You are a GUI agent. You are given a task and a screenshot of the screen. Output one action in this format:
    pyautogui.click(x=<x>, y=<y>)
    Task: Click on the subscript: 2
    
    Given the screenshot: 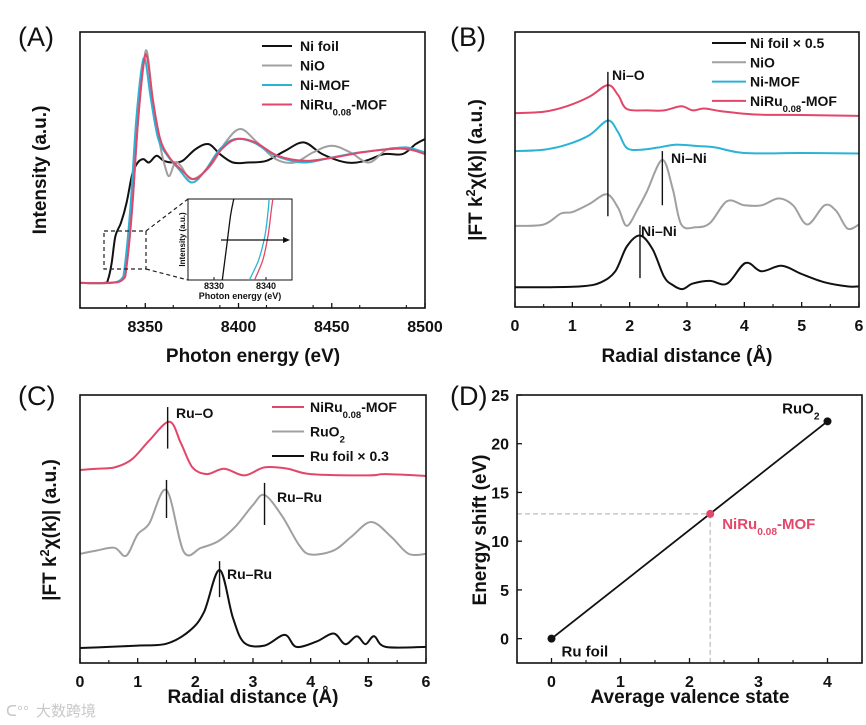 What is the action you would take?
    pyautogui.click(x=817, y=416)
    